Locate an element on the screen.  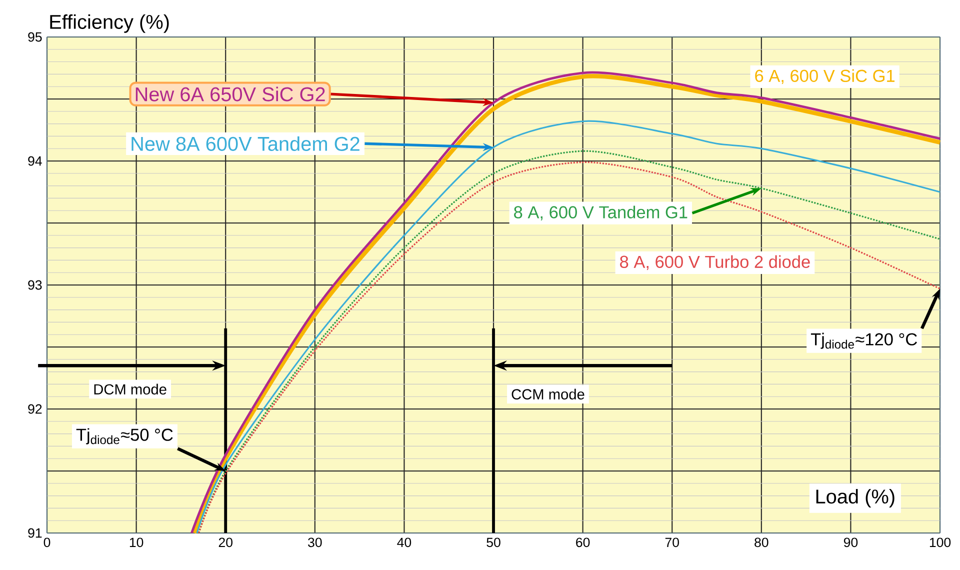
y-tick-label: 91 is located at coordinates (35, 533).